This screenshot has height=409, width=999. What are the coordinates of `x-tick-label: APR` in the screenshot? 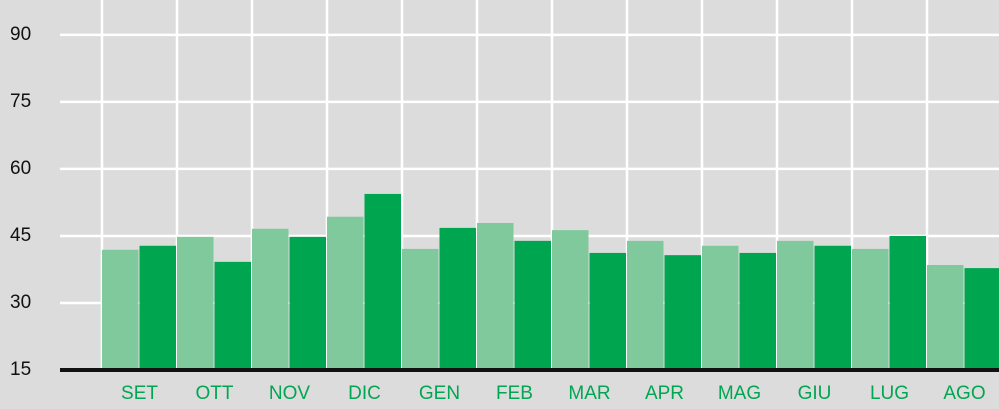 It's located at (664, 393).